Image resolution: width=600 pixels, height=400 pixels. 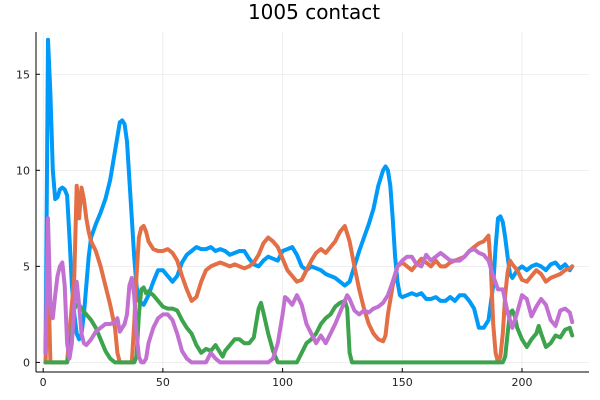 I want to click on x-tick-label: 200, so click(x=521, y=382).